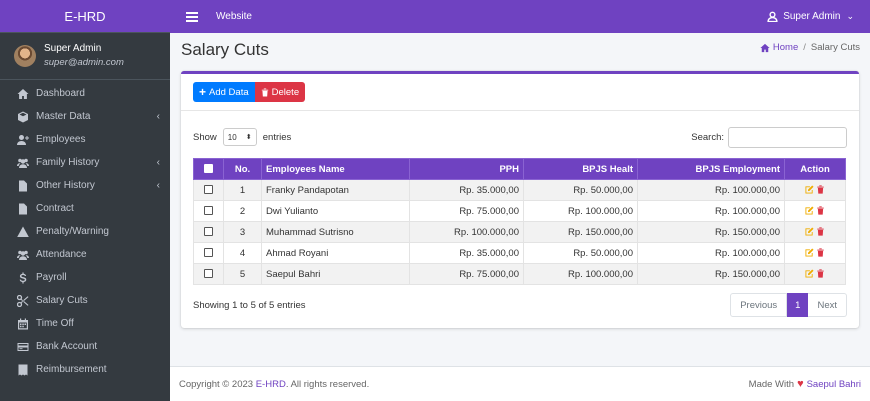 The width and height of the screenshot is (870, 401). What do you see at coordinates (810, 47) in the screenshot?
I see `breadcrumb: Home / Salary Cuts` at bounding box center [810, 47].